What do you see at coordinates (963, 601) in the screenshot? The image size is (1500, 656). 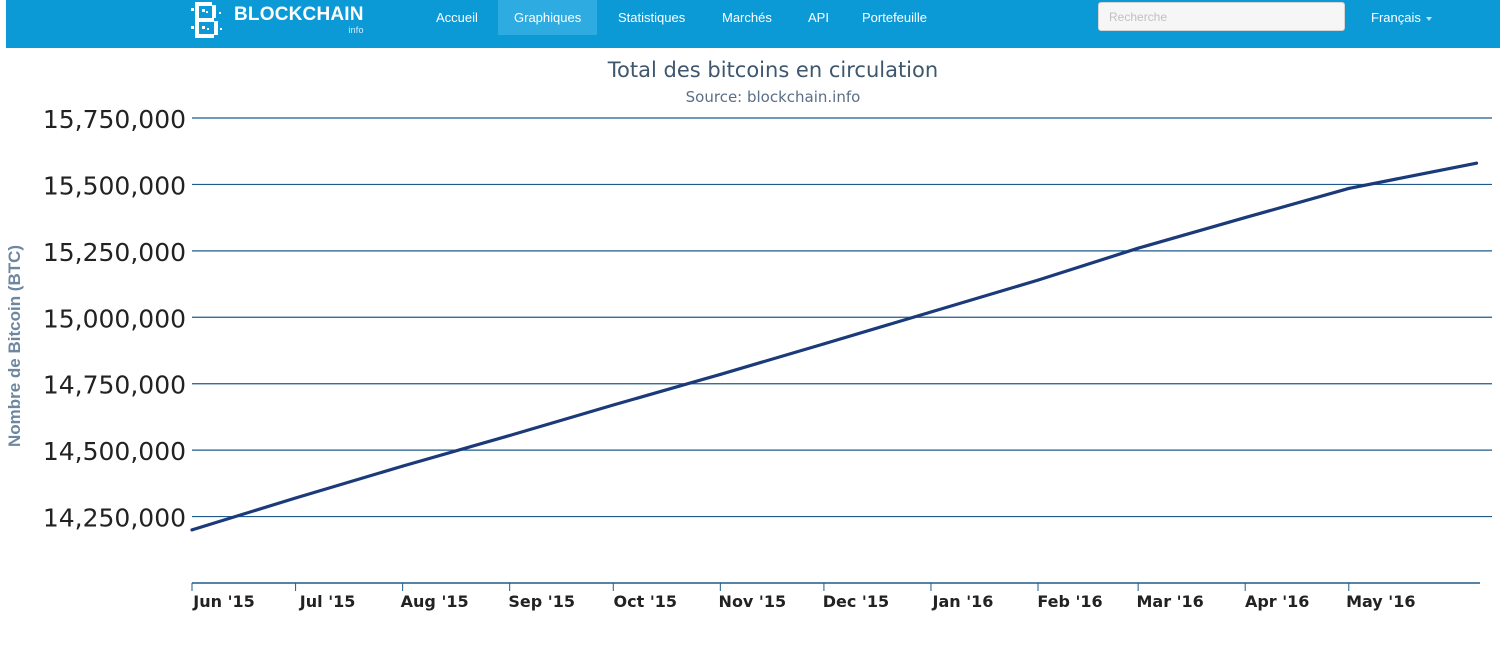 I see `x-tick-label: Jan '16` at bounding box center [963, 601].